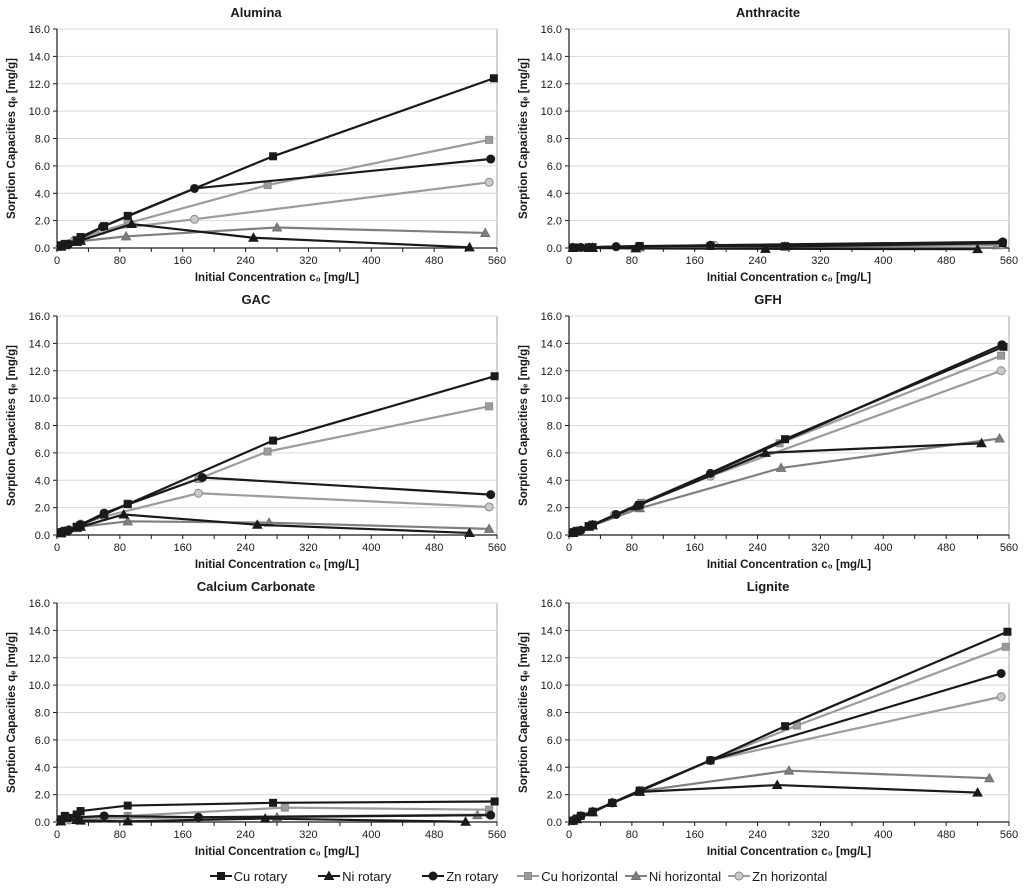  I want to click on ni-rotary-marker-icon-glyph, so click(329, 875).